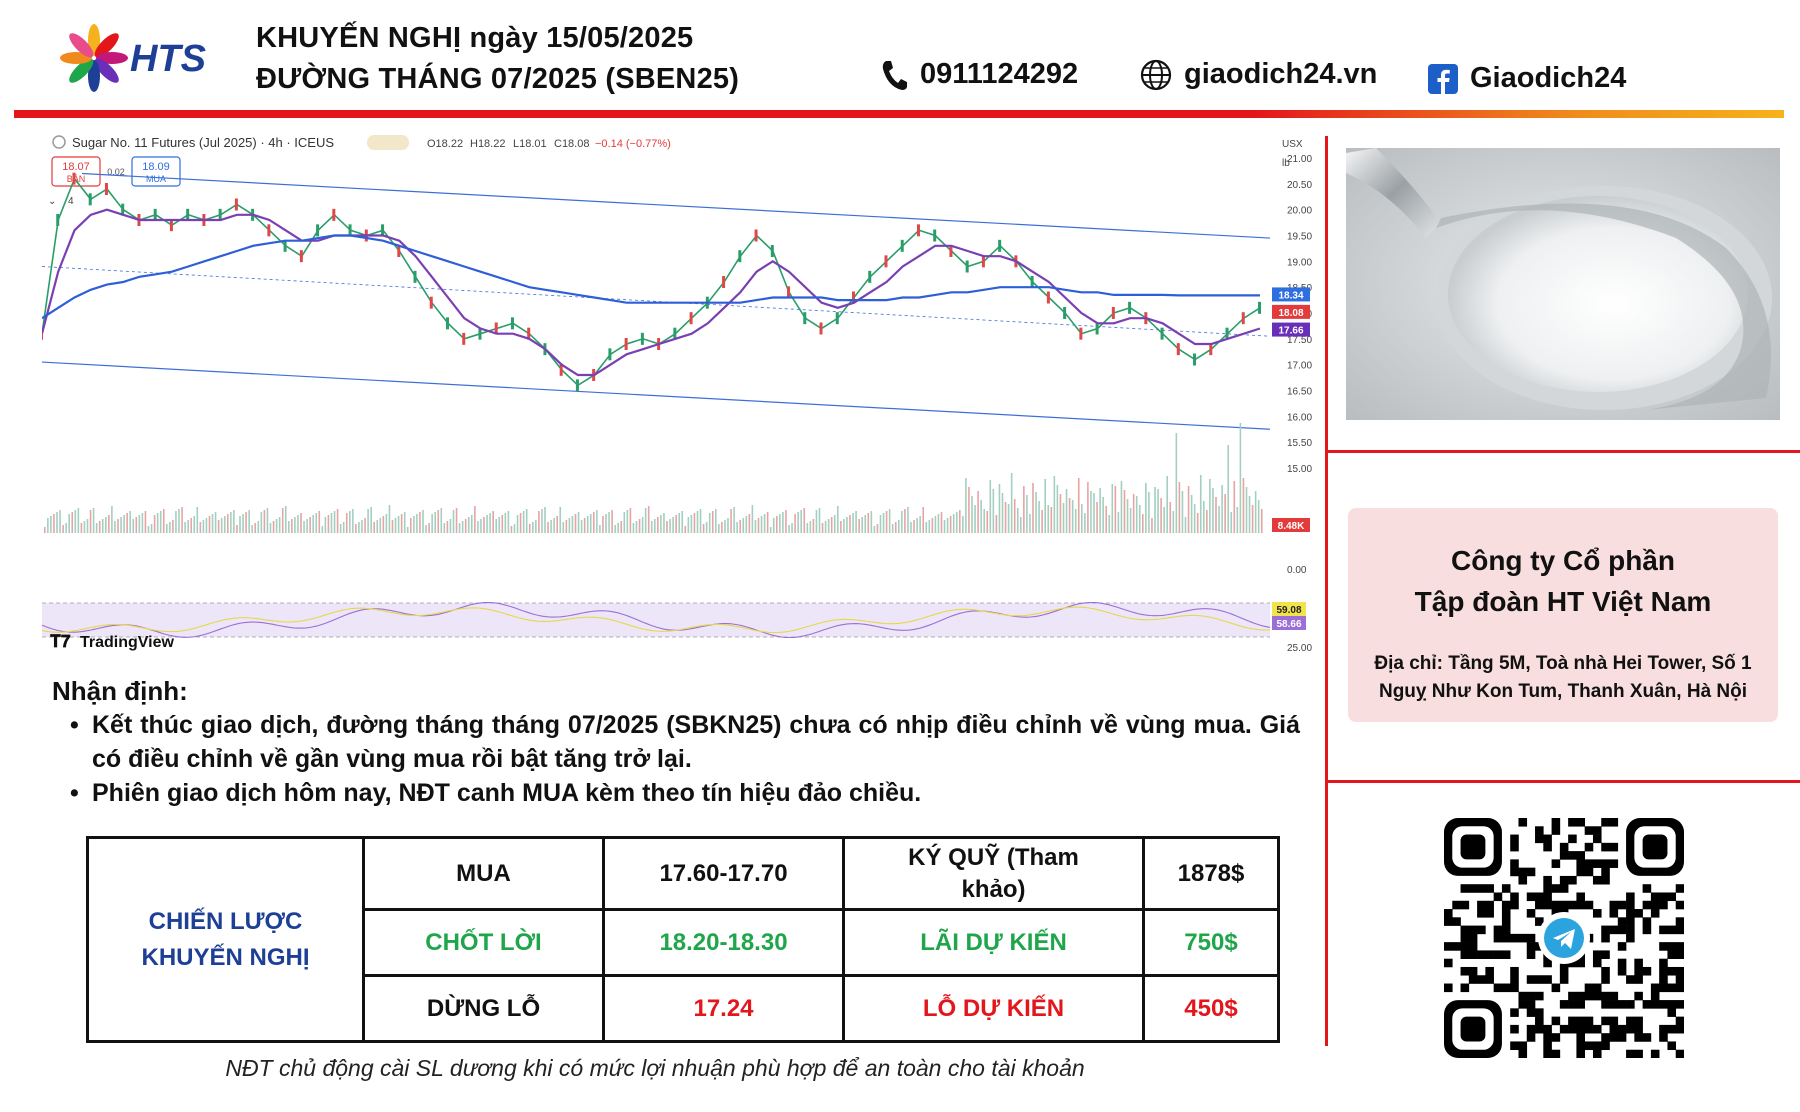 This screenshot has height=1112, width=1800. Describe the element at coordinates (156, 167) in the screenshot. I see `buy-value: 18.09` at that location.